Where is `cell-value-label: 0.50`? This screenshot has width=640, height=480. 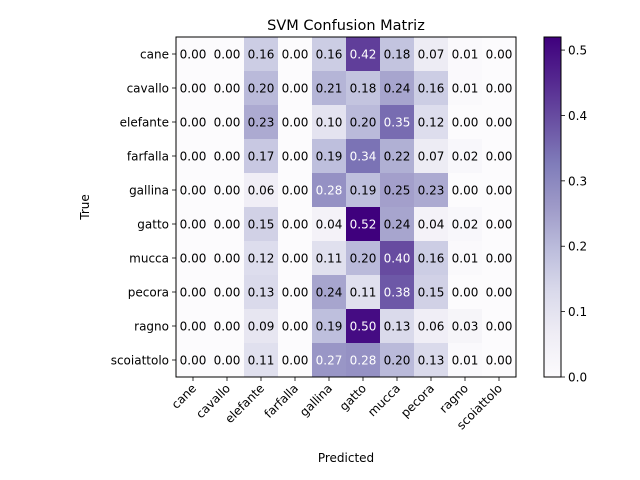 cell-value-label: 0.50 is located at coordinates (363, 327).